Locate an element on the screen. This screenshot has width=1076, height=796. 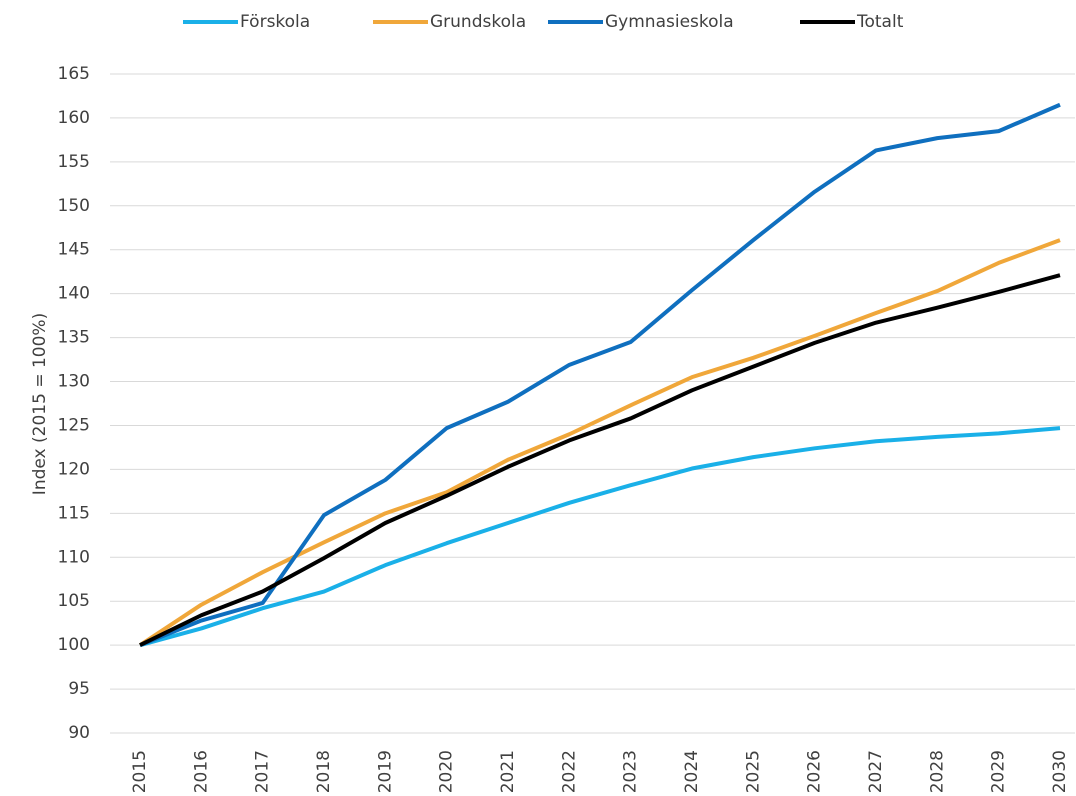
y-tick-label: 155 is located at coordinates (74, 162).